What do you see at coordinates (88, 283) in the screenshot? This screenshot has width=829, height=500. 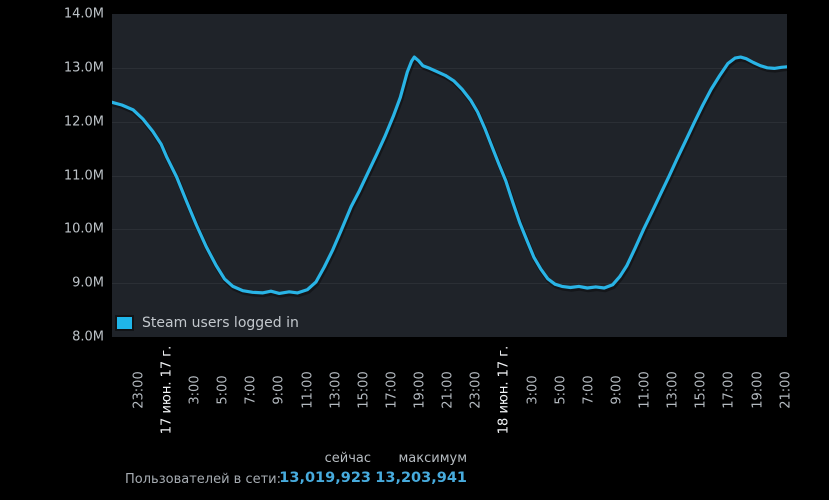 I see `y-axis-label: 9.0M` at bounding box center [88, 283].